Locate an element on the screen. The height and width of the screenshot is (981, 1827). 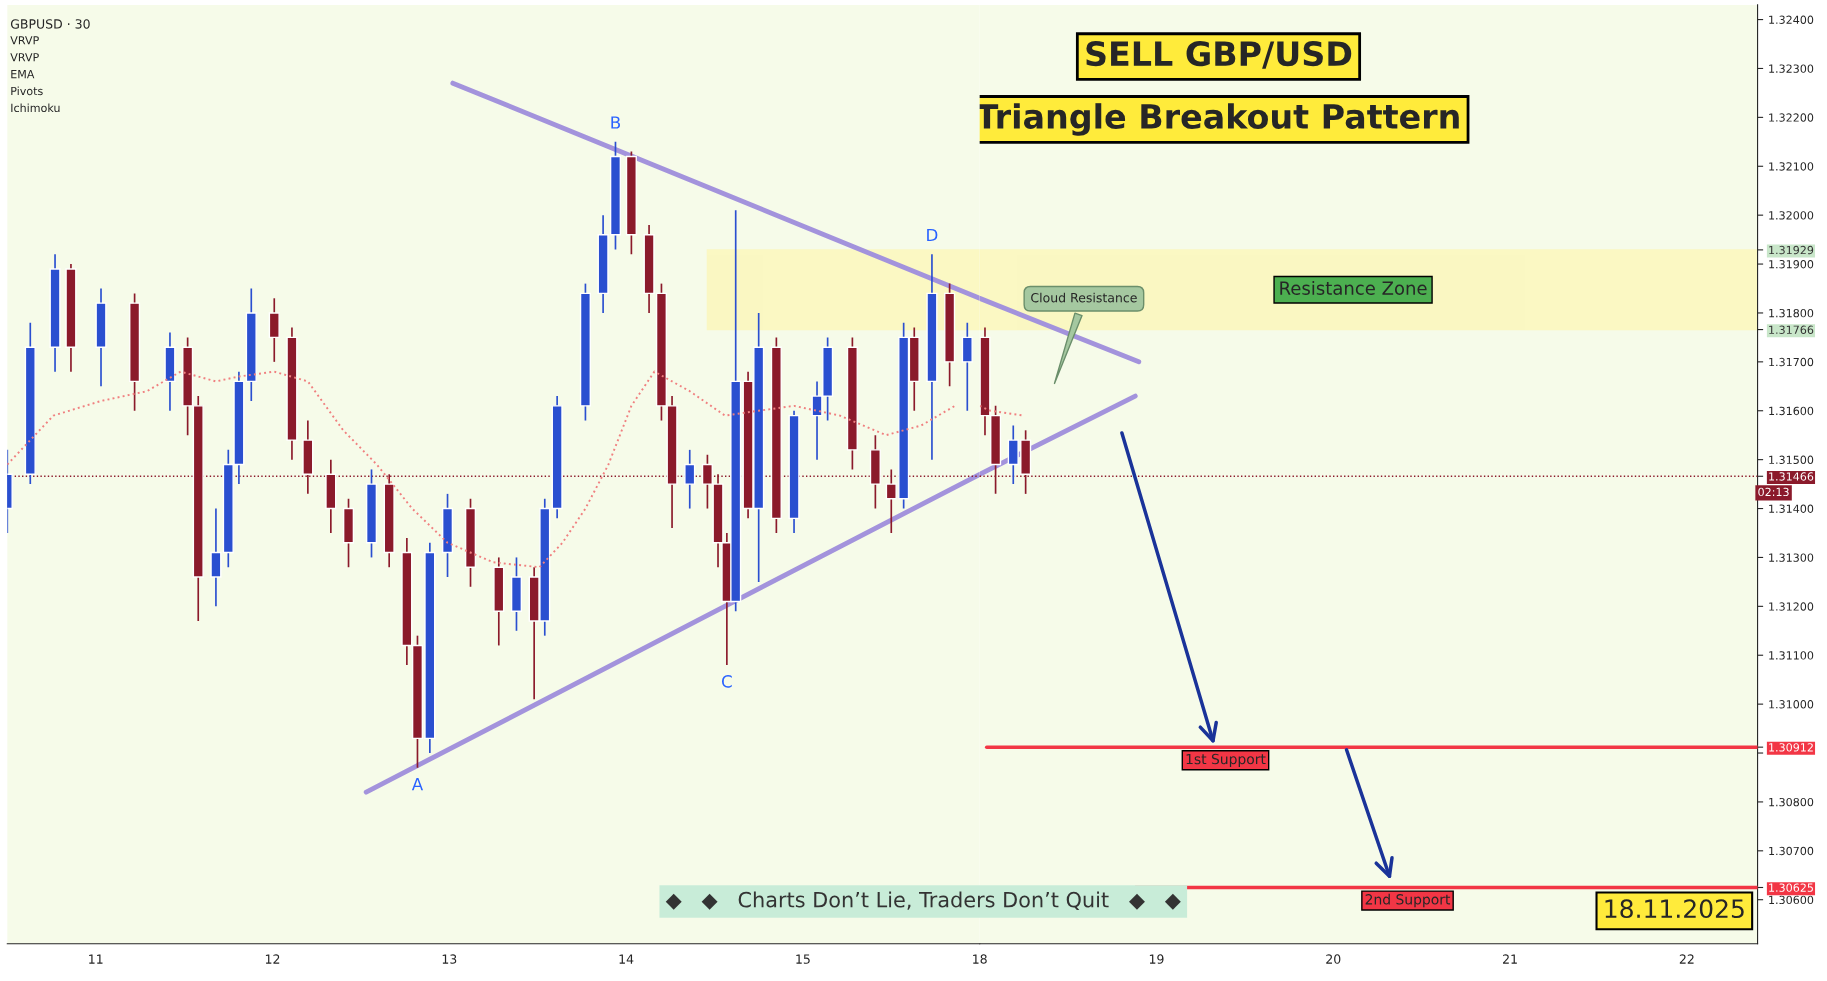
y-tick-label: 1.30600 is located at coordinates (1791, 900).